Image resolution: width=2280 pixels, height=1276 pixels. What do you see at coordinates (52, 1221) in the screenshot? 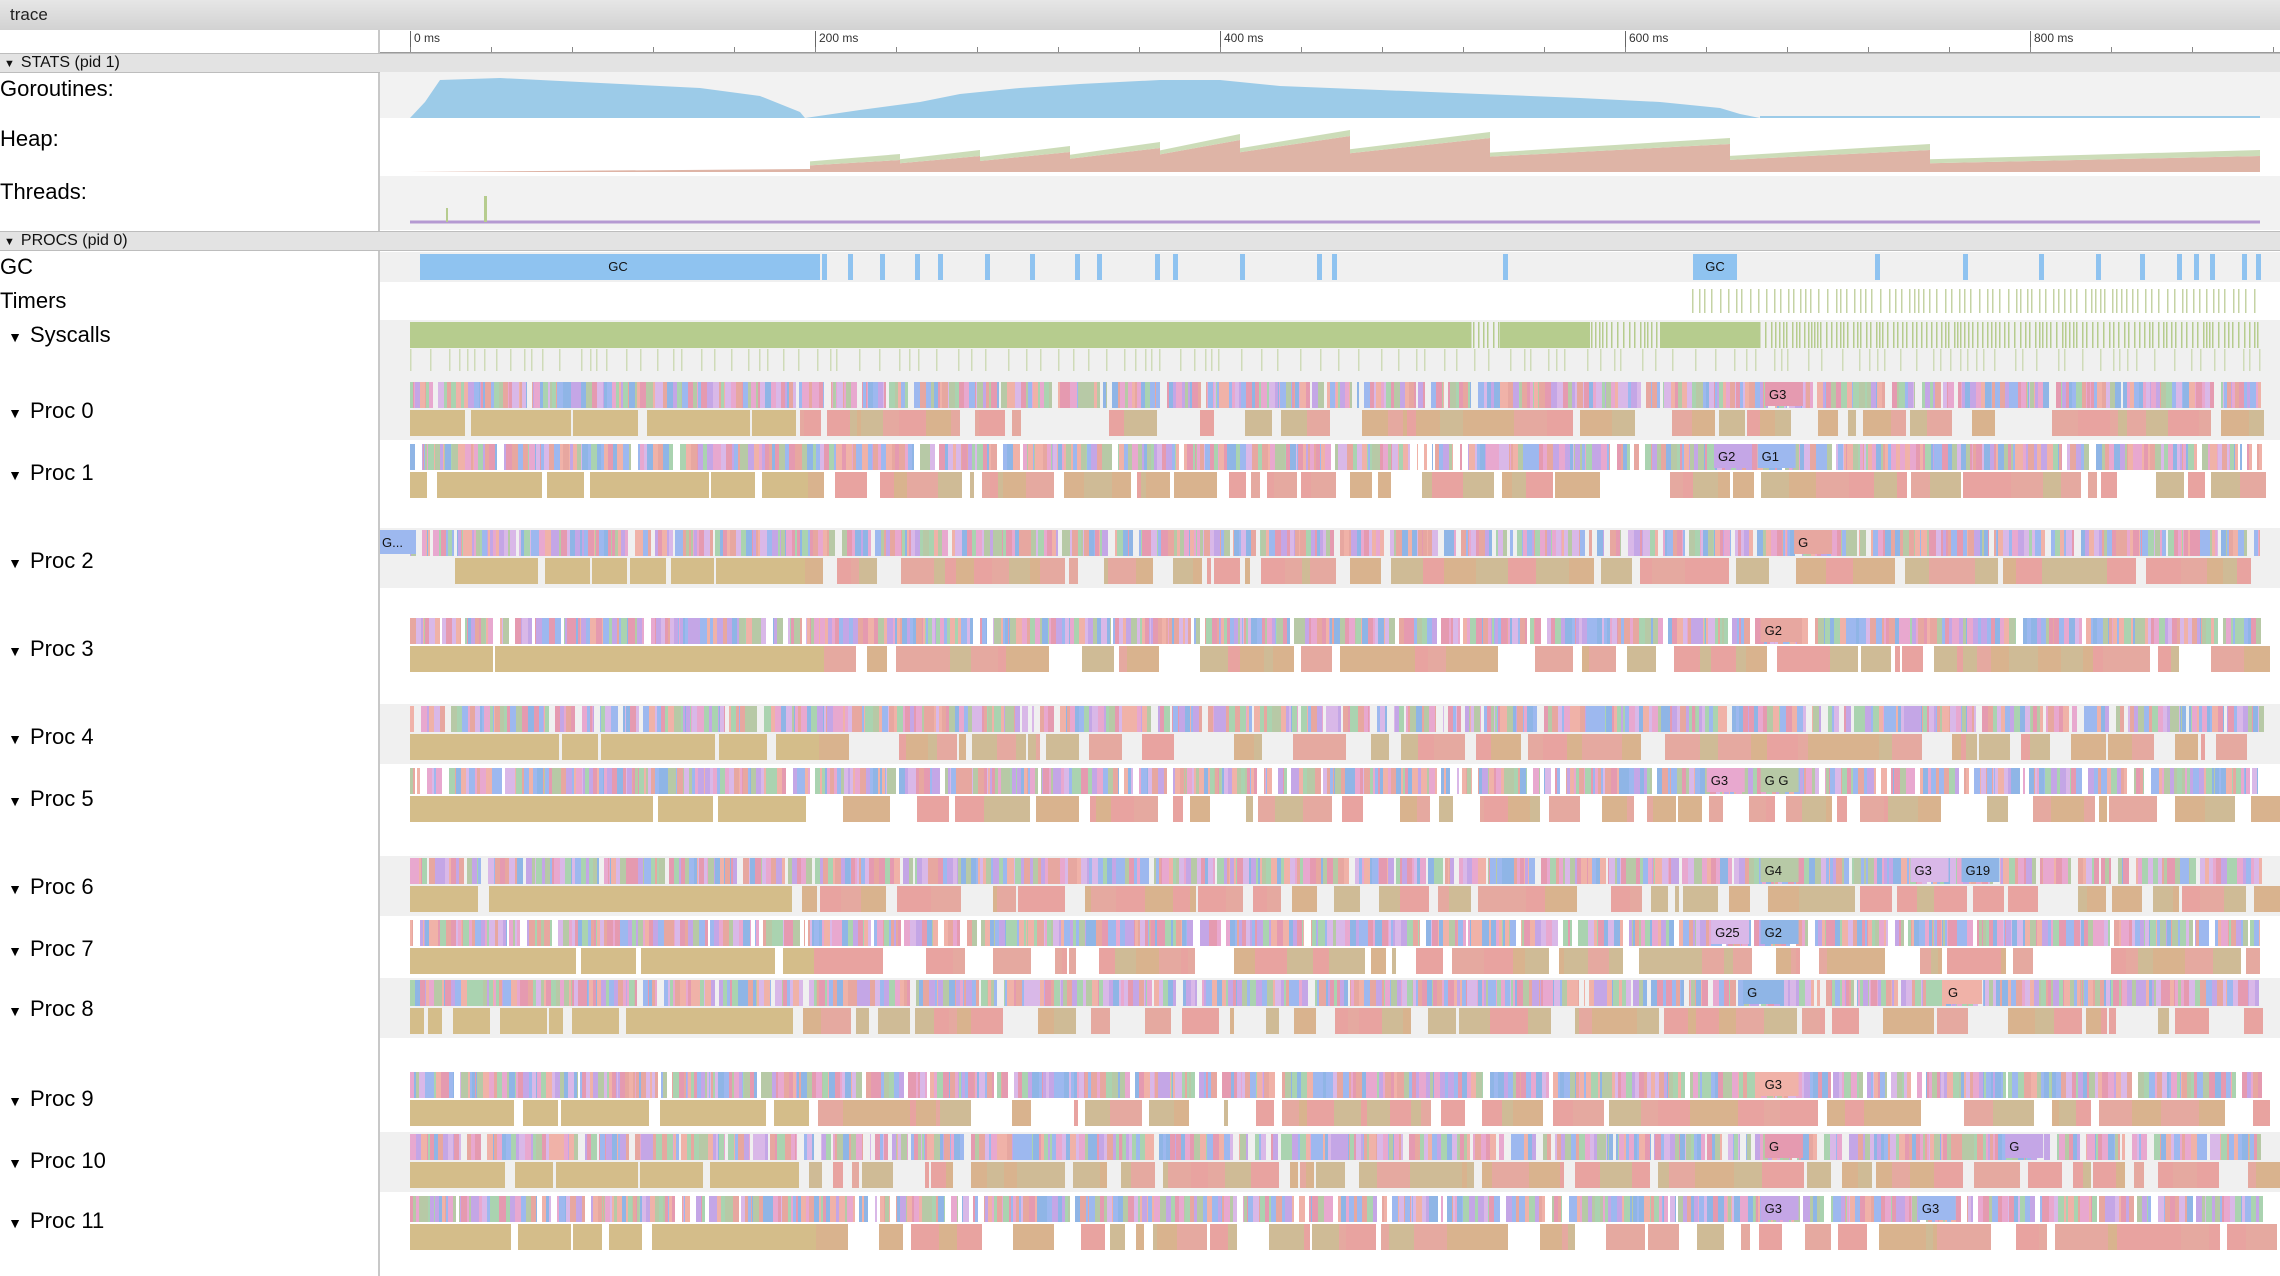
I see `proc-row-label-11: ▼ Proc 11` at bounding box center [52, 1221].